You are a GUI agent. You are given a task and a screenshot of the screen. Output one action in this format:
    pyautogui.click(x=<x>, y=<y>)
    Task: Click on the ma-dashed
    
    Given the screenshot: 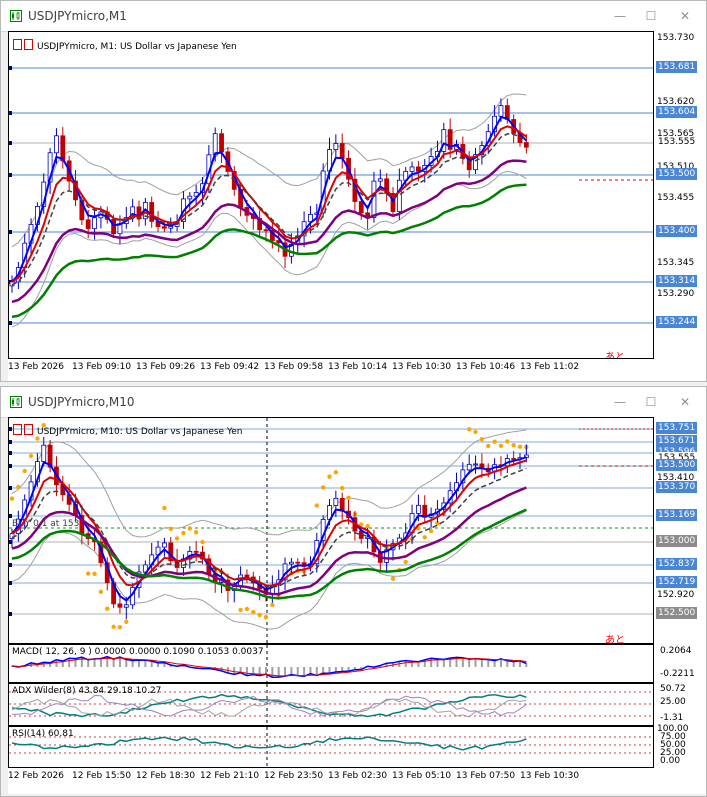 What is the action you would take?
    pyautogui.click(x=269, y=209)
    